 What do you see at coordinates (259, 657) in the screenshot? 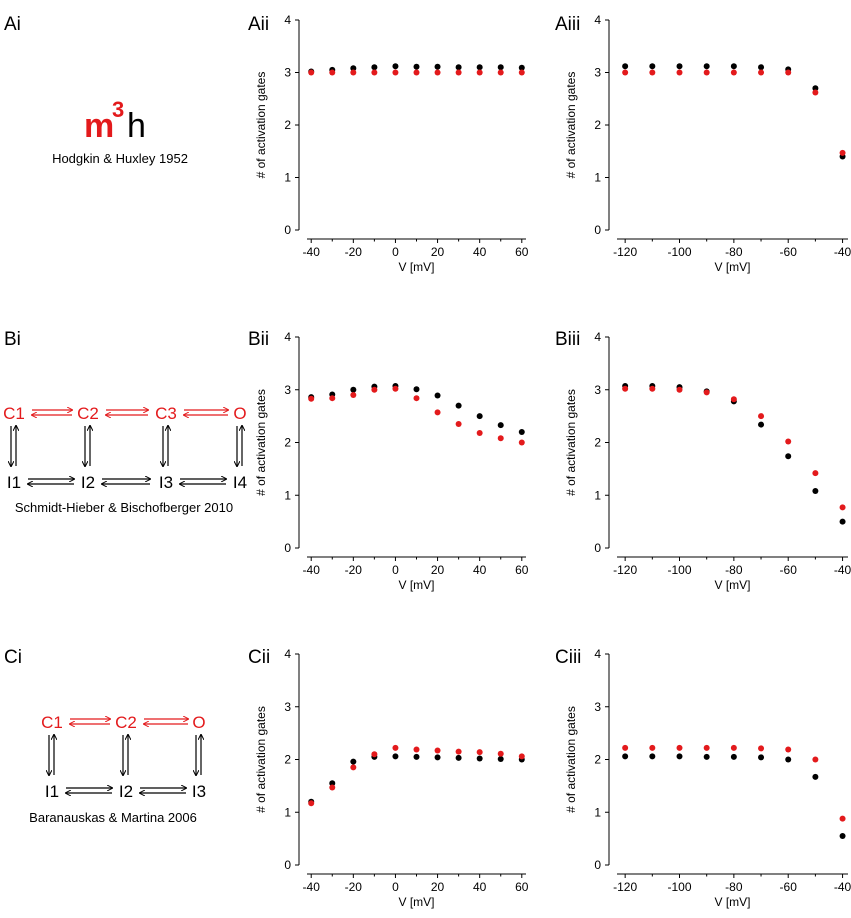
I see `panel-label-cii: Cii` at bounding box center [259, 657].